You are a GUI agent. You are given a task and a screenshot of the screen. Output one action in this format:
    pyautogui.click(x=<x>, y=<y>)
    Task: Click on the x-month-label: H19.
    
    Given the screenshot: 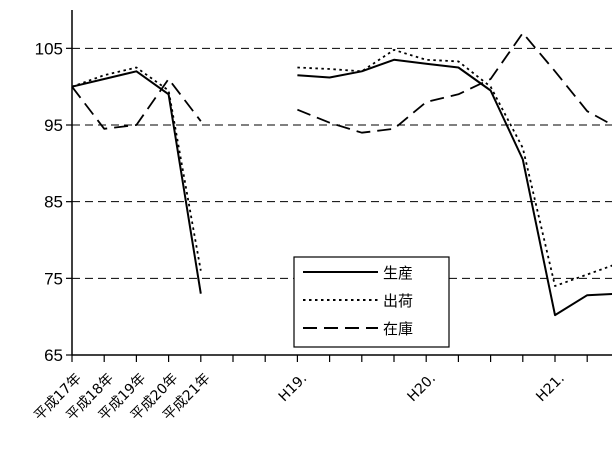 What is the action you would take?
    pyautogui.click(x=293, y=388)
    